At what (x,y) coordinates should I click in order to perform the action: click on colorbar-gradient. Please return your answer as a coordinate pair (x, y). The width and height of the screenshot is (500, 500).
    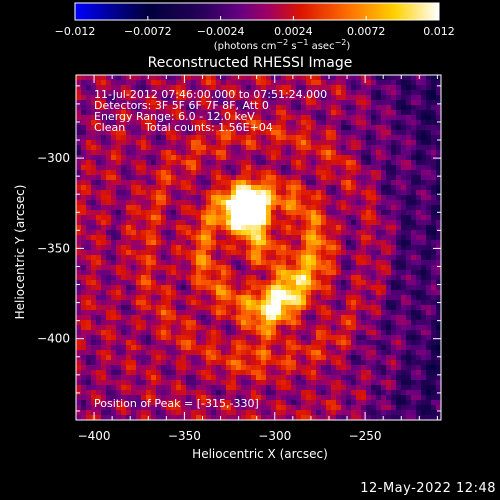
    Looking at the image, I should click on (257, 11).